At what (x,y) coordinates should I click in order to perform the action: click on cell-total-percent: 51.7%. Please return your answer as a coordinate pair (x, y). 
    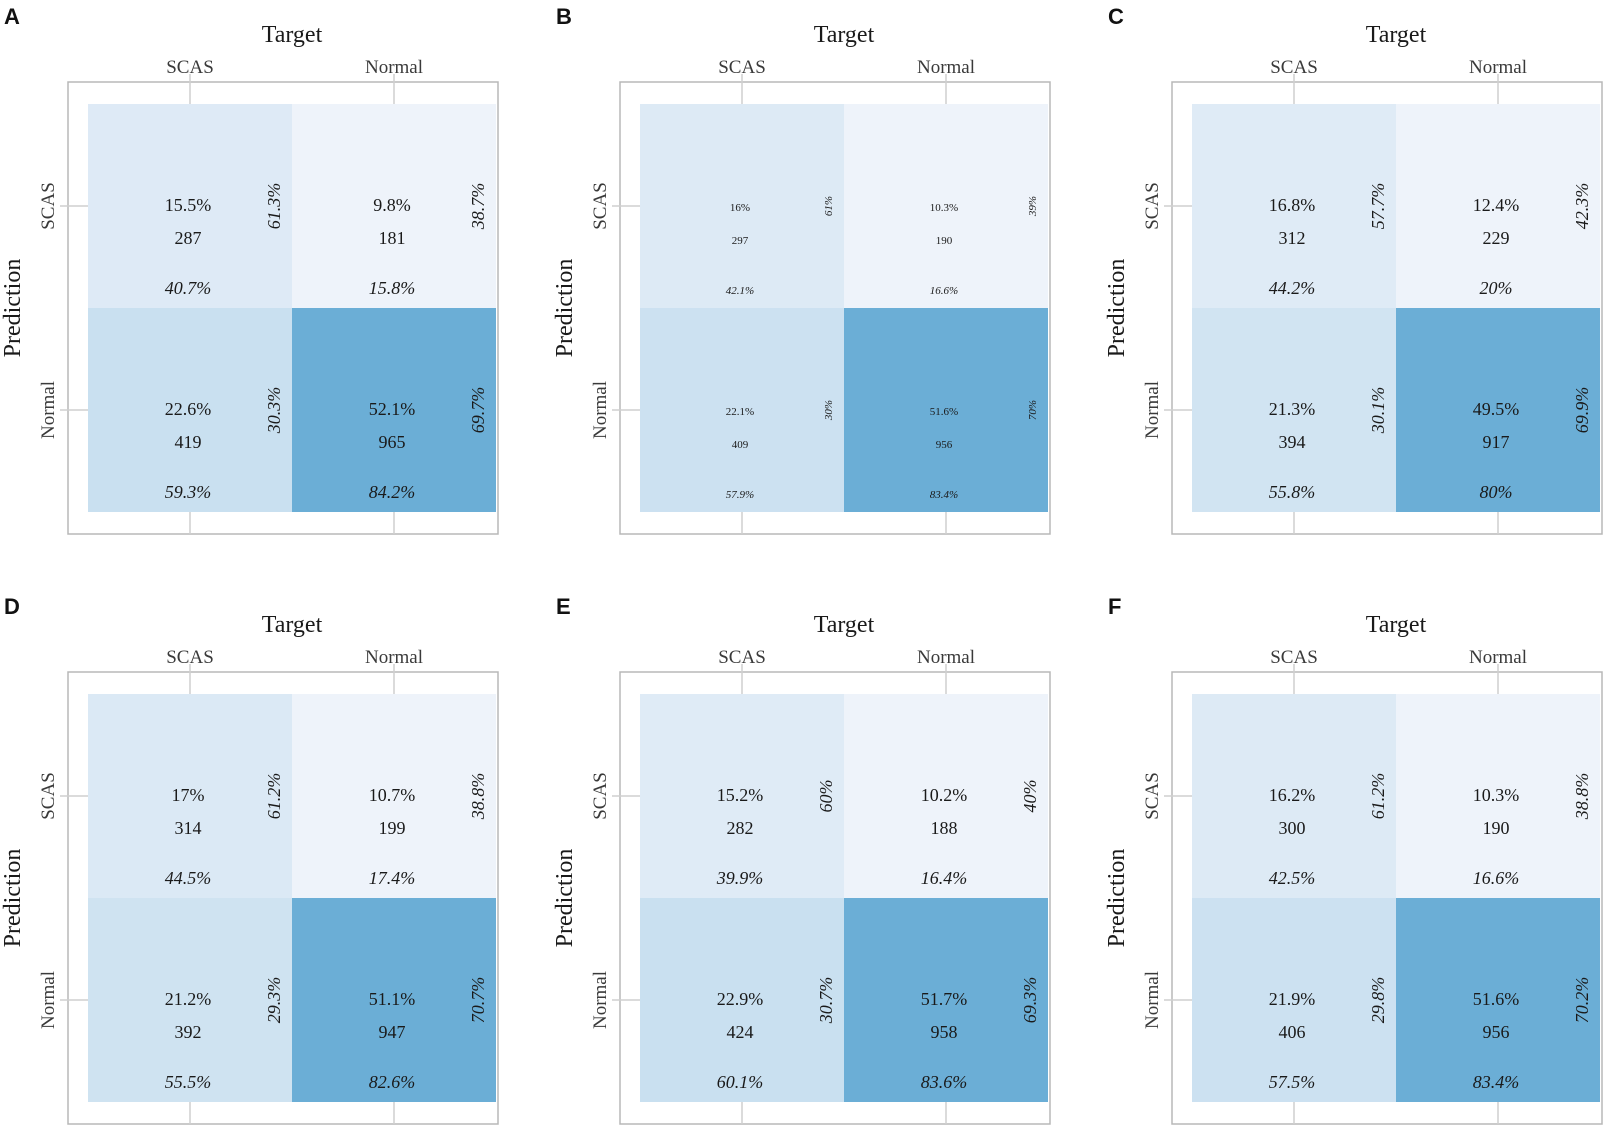
    Looking at the image, I should click on (944, 999).